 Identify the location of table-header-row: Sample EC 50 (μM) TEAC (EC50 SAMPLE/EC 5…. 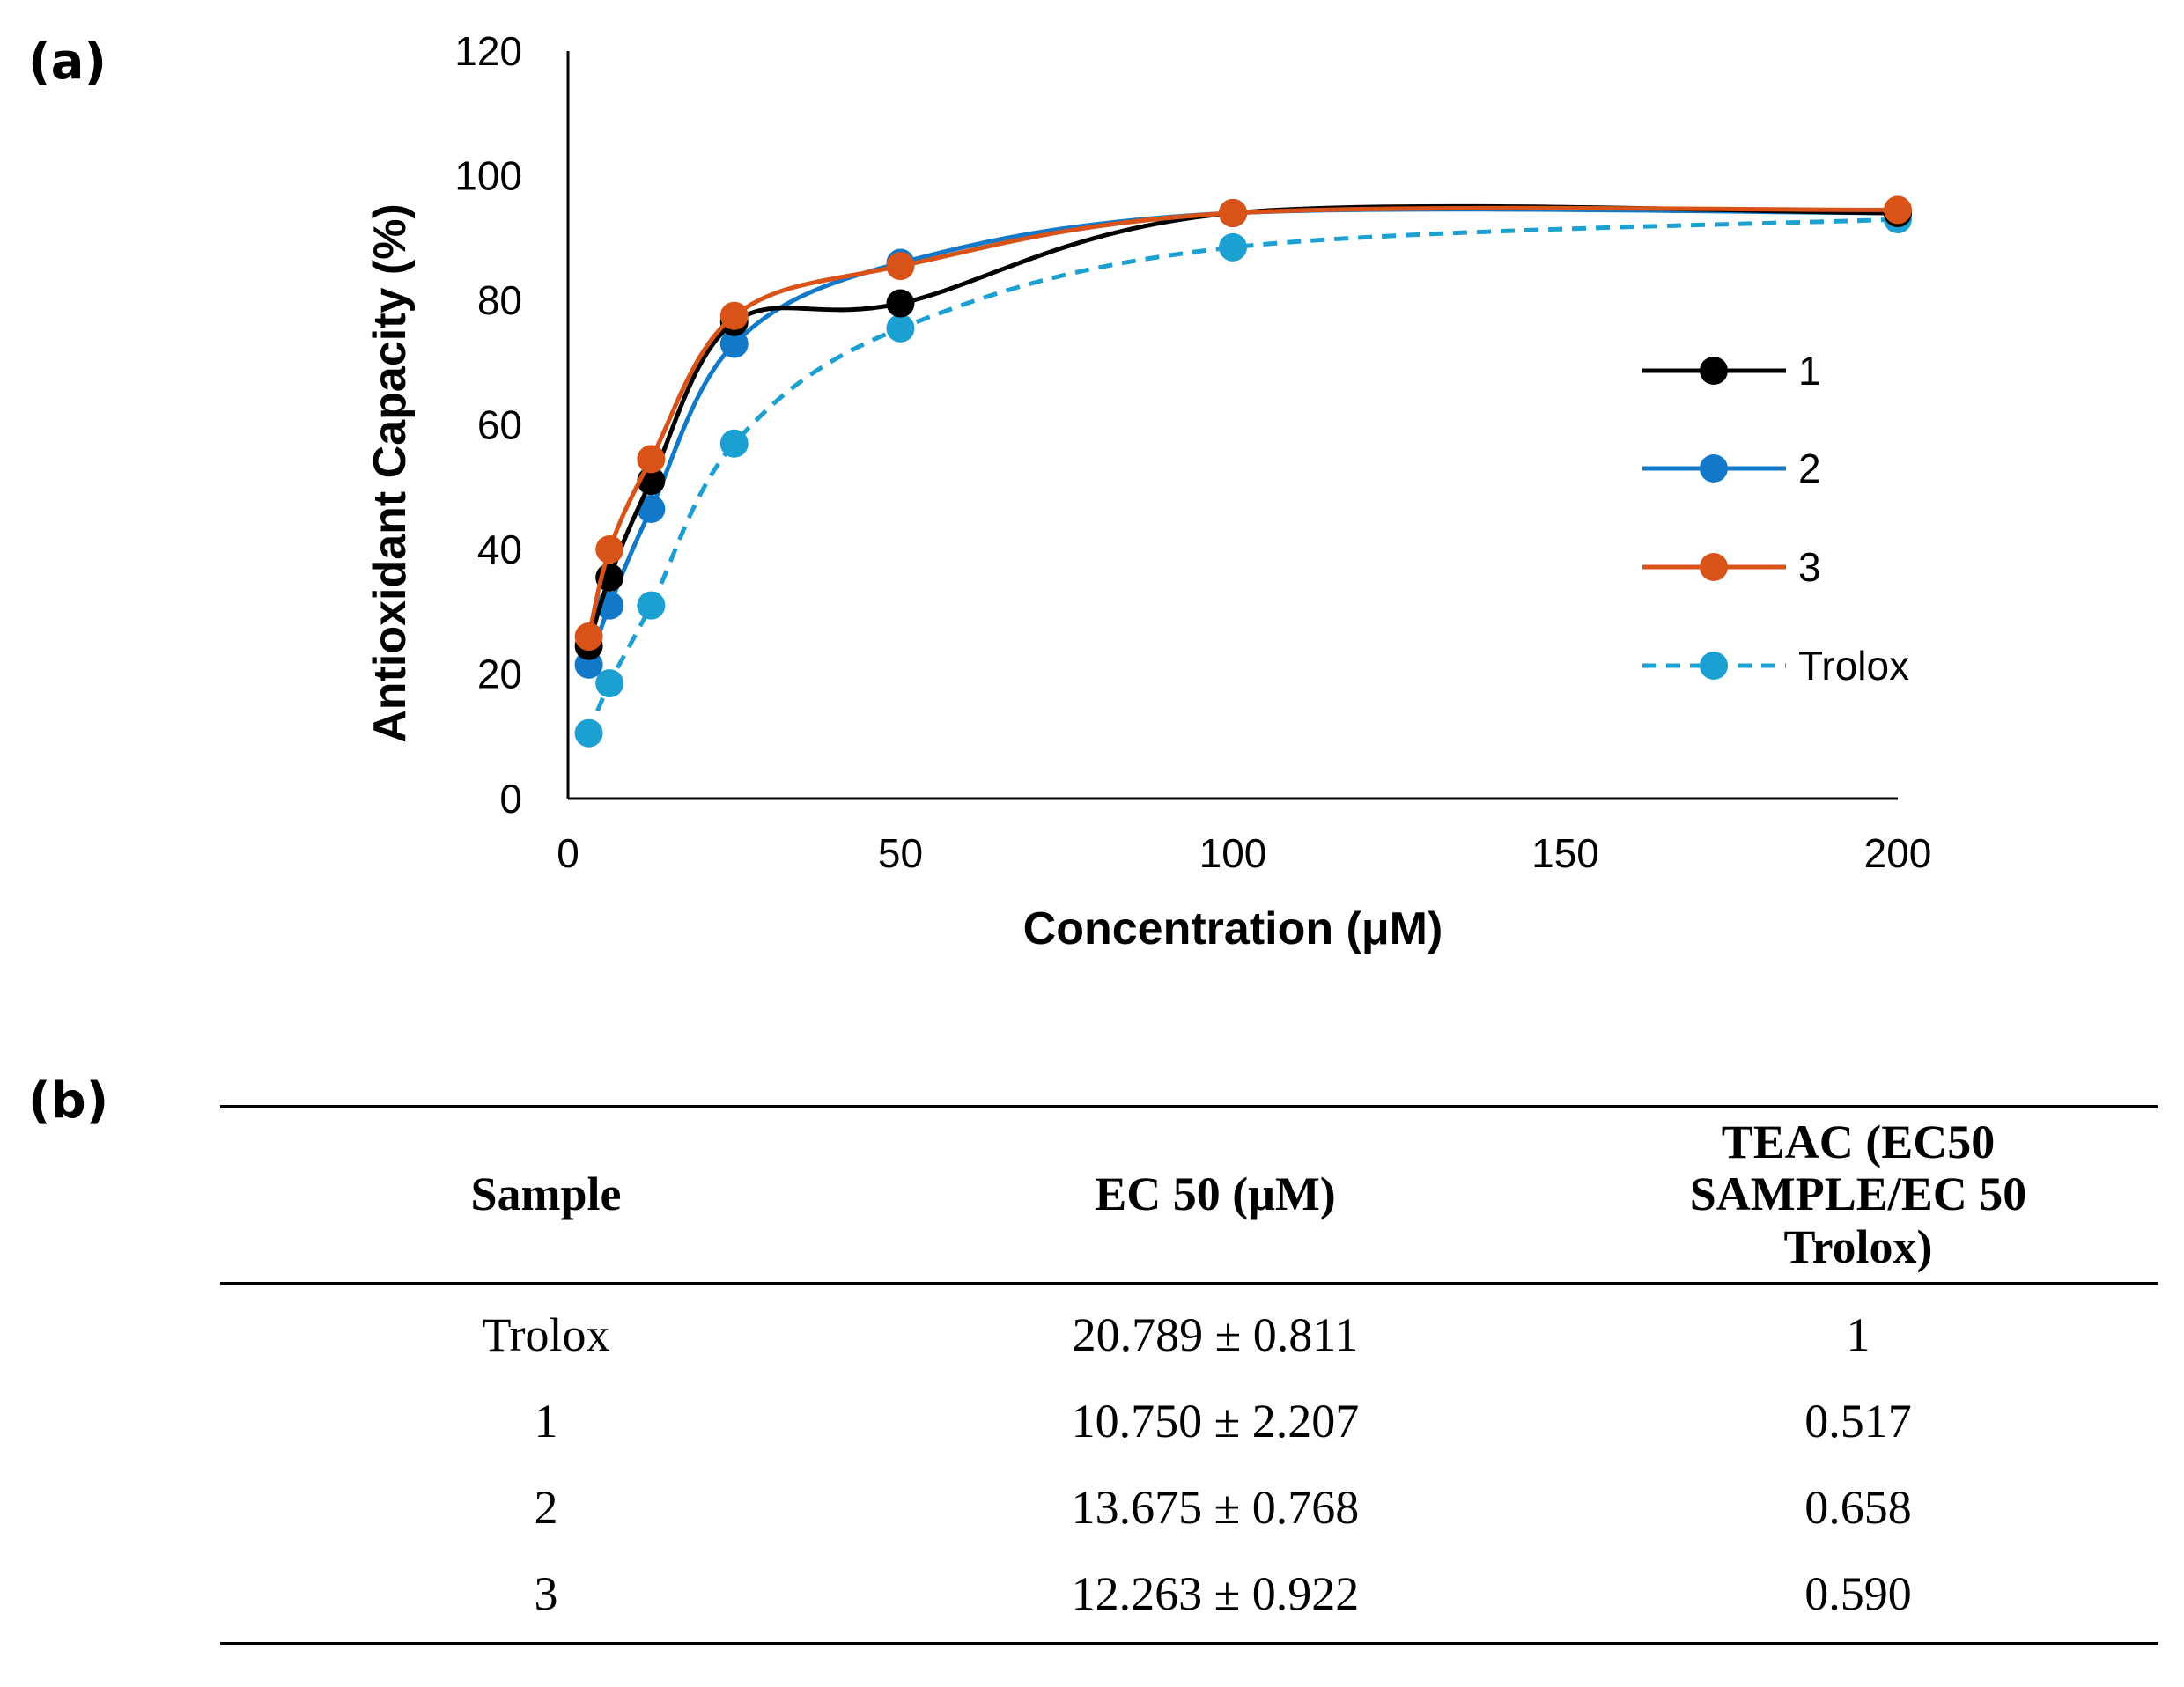
(1189, 1195).